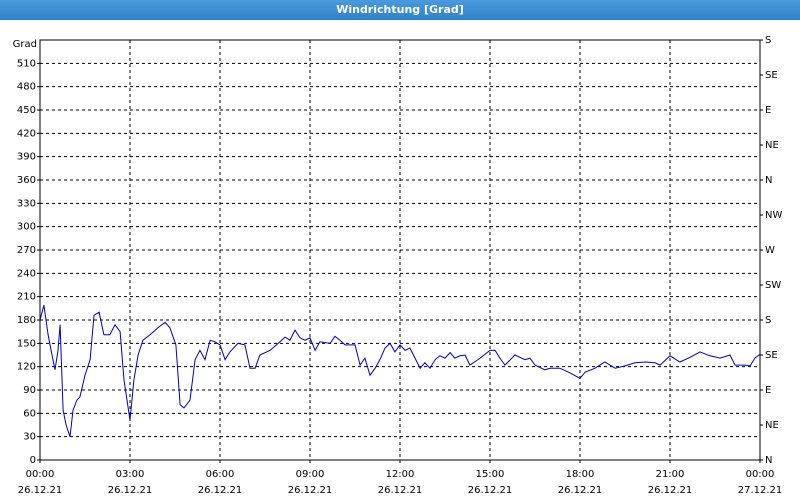 The image size is (800, 500). I want to click on y-tick-label: 300, so click(26, 227).